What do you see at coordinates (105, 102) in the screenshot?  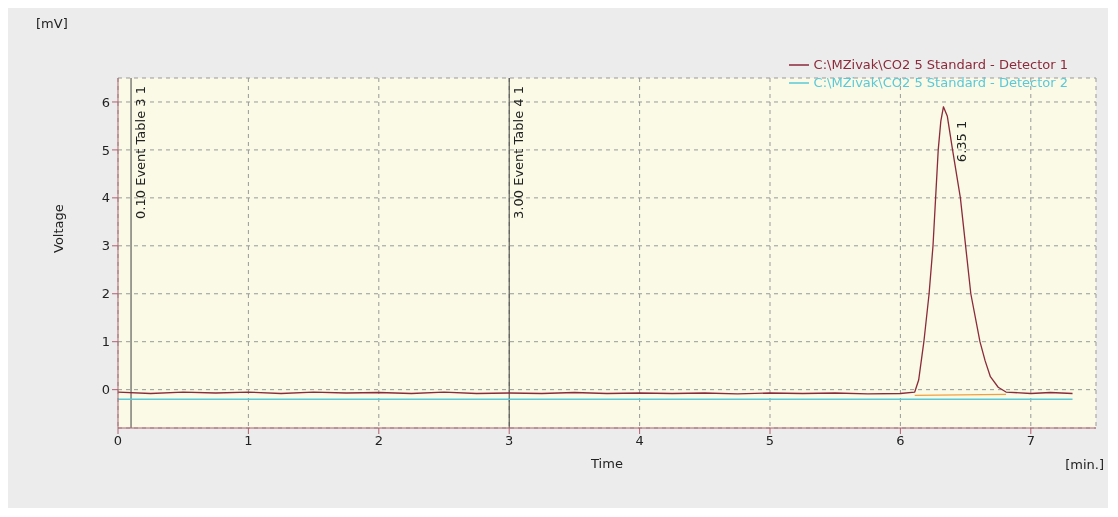 I see `y-tick-label: 6` at bounding box center [105, 102].